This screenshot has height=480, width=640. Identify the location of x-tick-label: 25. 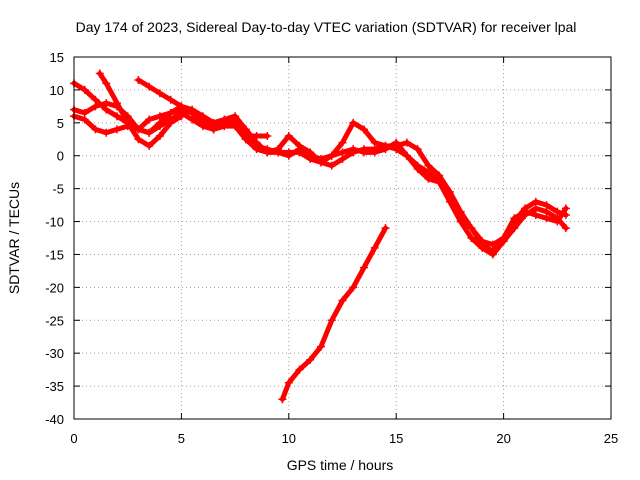
(611, 438).